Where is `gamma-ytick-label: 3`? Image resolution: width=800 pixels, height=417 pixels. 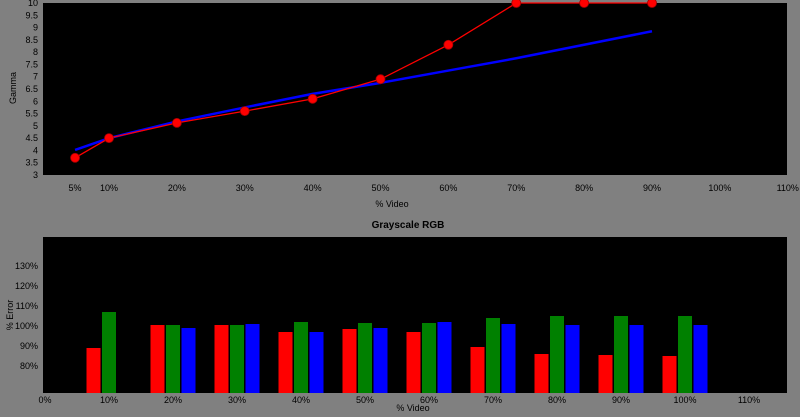
gamma-ytick-label: 3 is located at coordinates (35, 175).